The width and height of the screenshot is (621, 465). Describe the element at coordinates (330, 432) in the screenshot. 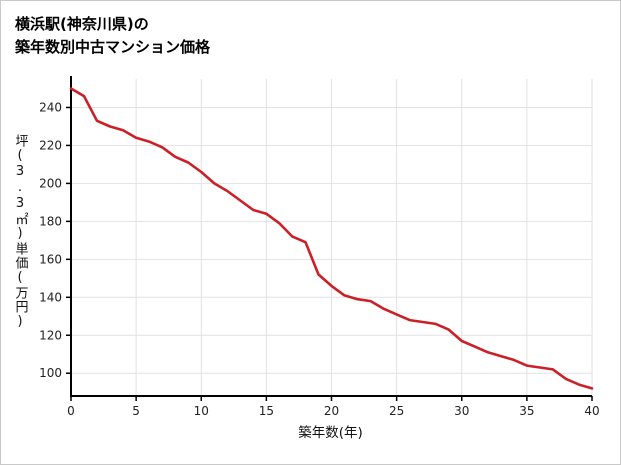

I see `x-axis-label: 築年数(年)` at that location.